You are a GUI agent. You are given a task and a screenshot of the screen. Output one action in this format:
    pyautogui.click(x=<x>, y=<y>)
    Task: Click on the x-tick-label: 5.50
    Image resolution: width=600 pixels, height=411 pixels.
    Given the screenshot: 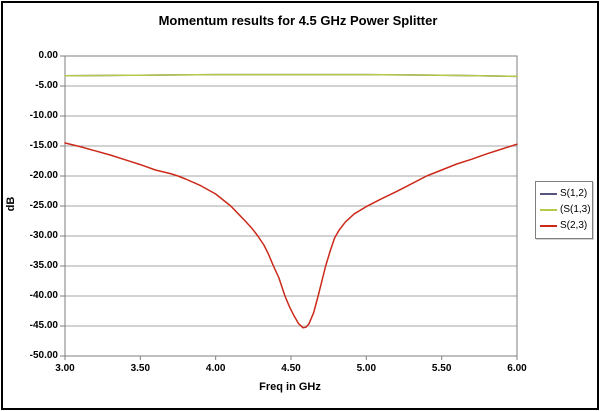 What is the action you would take?
    pyautogui.click(x=441, y=368)
    